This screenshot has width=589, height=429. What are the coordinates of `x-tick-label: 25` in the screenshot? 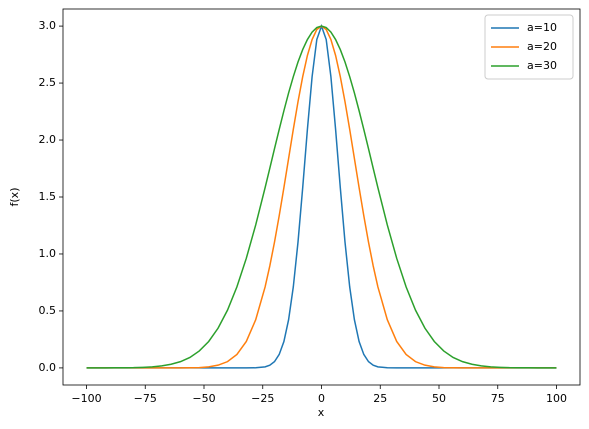 It's located at (380, 398).